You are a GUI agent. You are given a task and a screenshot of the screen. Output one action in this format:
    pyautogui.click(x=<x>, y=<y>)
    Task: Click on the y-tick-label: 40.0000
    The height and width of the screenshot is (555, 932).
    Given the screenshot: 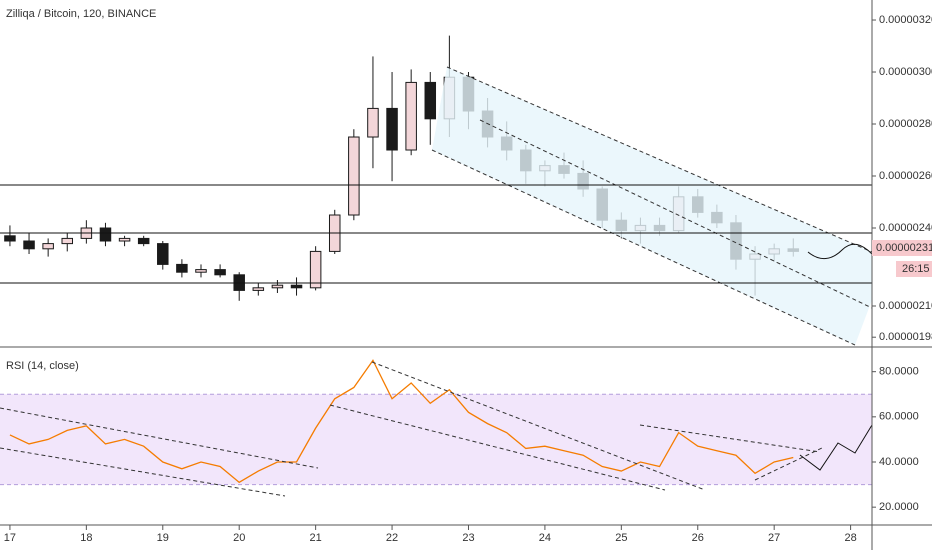 What is the action you would take?
    pyautogui.click(x=899, y=462)
    